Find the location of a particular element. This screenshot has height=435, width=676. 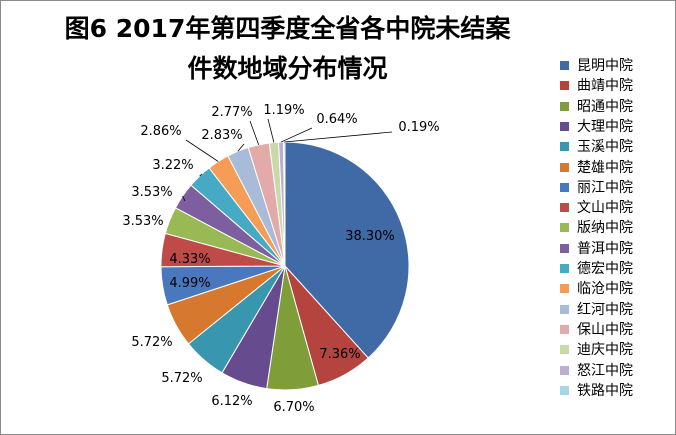

legend-label: 昆明中院 is located at coordinates (605, 66).